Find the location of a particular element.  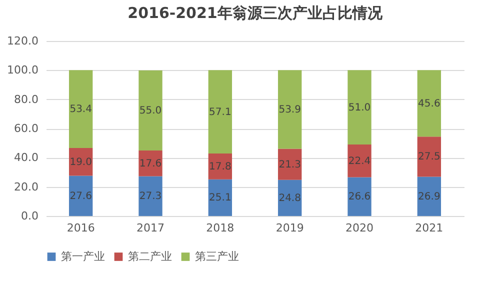

data-label: 53.9 is located at coordinates (289, 110).